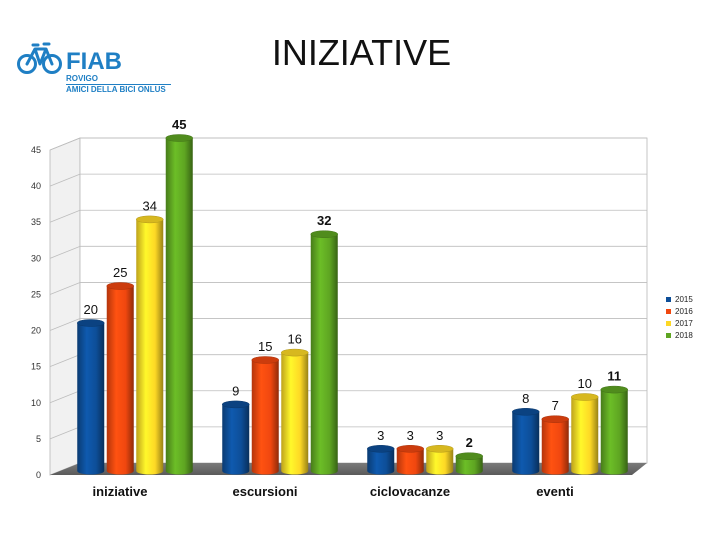  Describe the element at coordinates (120, 491) in the screenshot. I see `x-tick-label: iniziative` at that location.